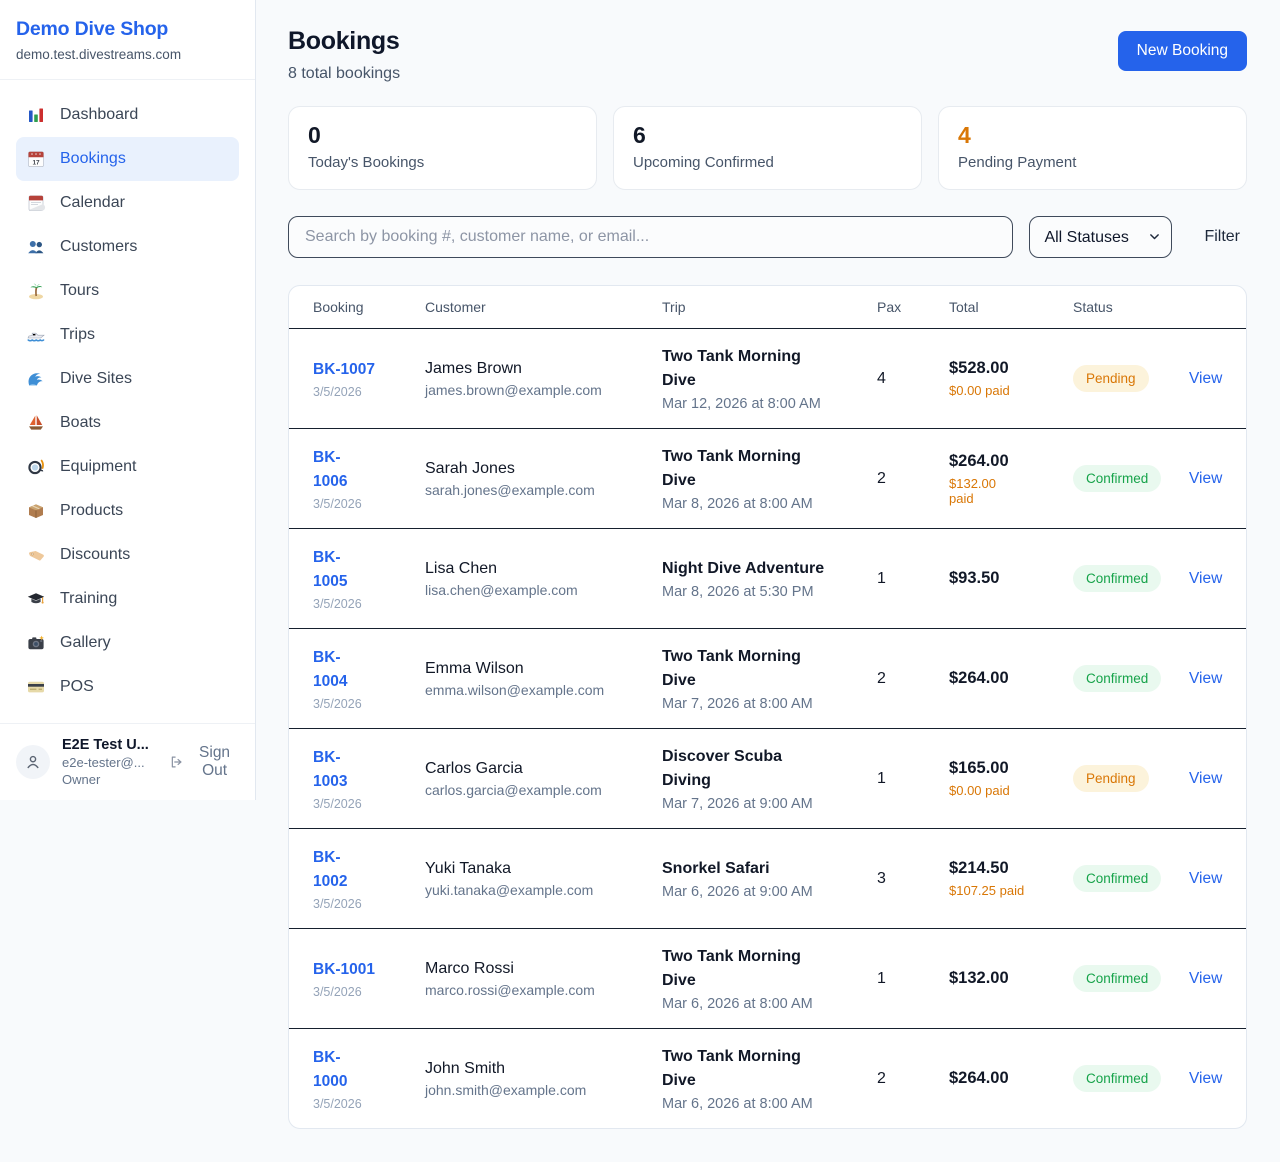 The width and height of the screenshot is (1280, 1162). I want to click on customer-email: lisa.chen@example.com, so click(501, 589).